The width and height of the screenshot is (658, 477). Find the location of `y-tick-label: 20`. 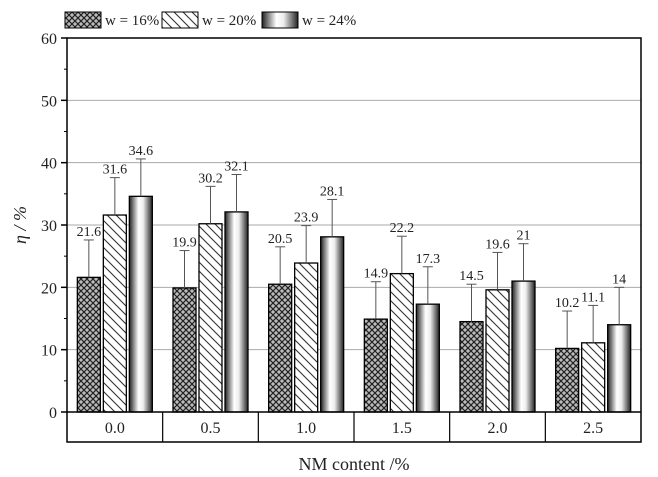

y-tick-label: 20 is located at coordinates (49, 288).